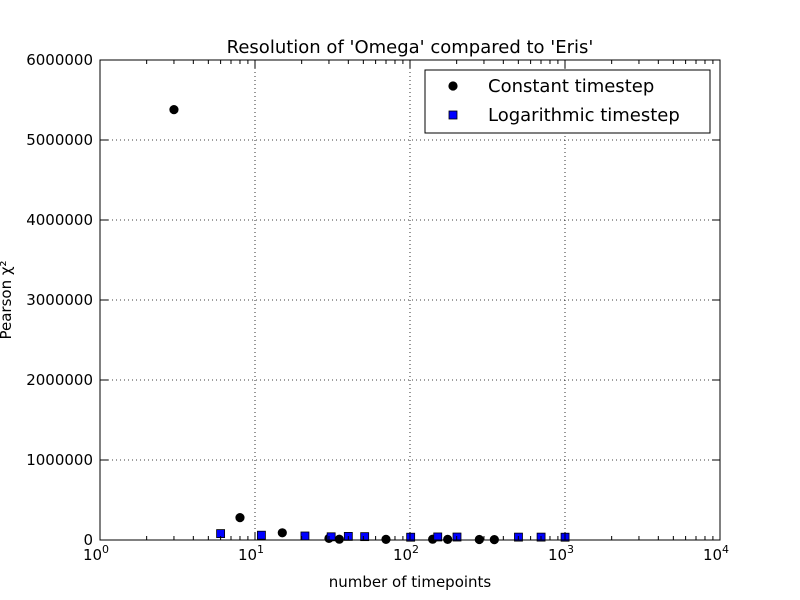 The width and height of the screenshot is (800, 600). What do you see at coordinates (260, 549) in the screenshot?
I see `x-tick-exponent: 1` at bounding box center [260, 549].